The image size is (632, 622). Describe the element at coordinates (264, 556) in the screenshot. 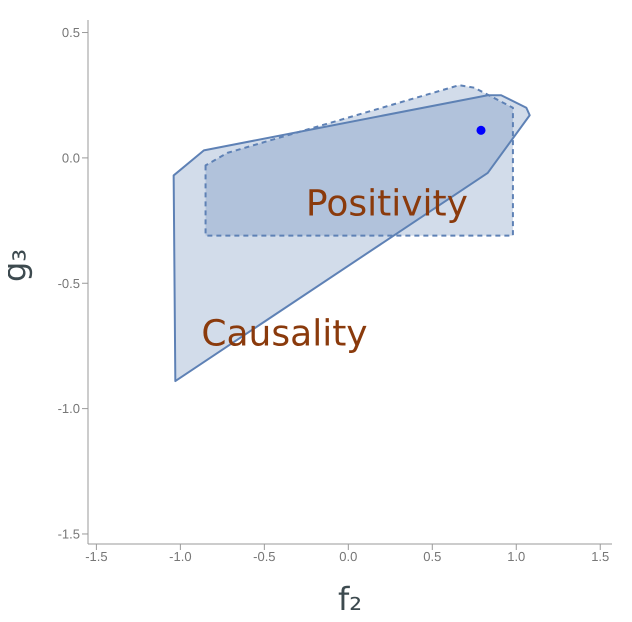

I see `x-tick-label: -0.5` at that location.